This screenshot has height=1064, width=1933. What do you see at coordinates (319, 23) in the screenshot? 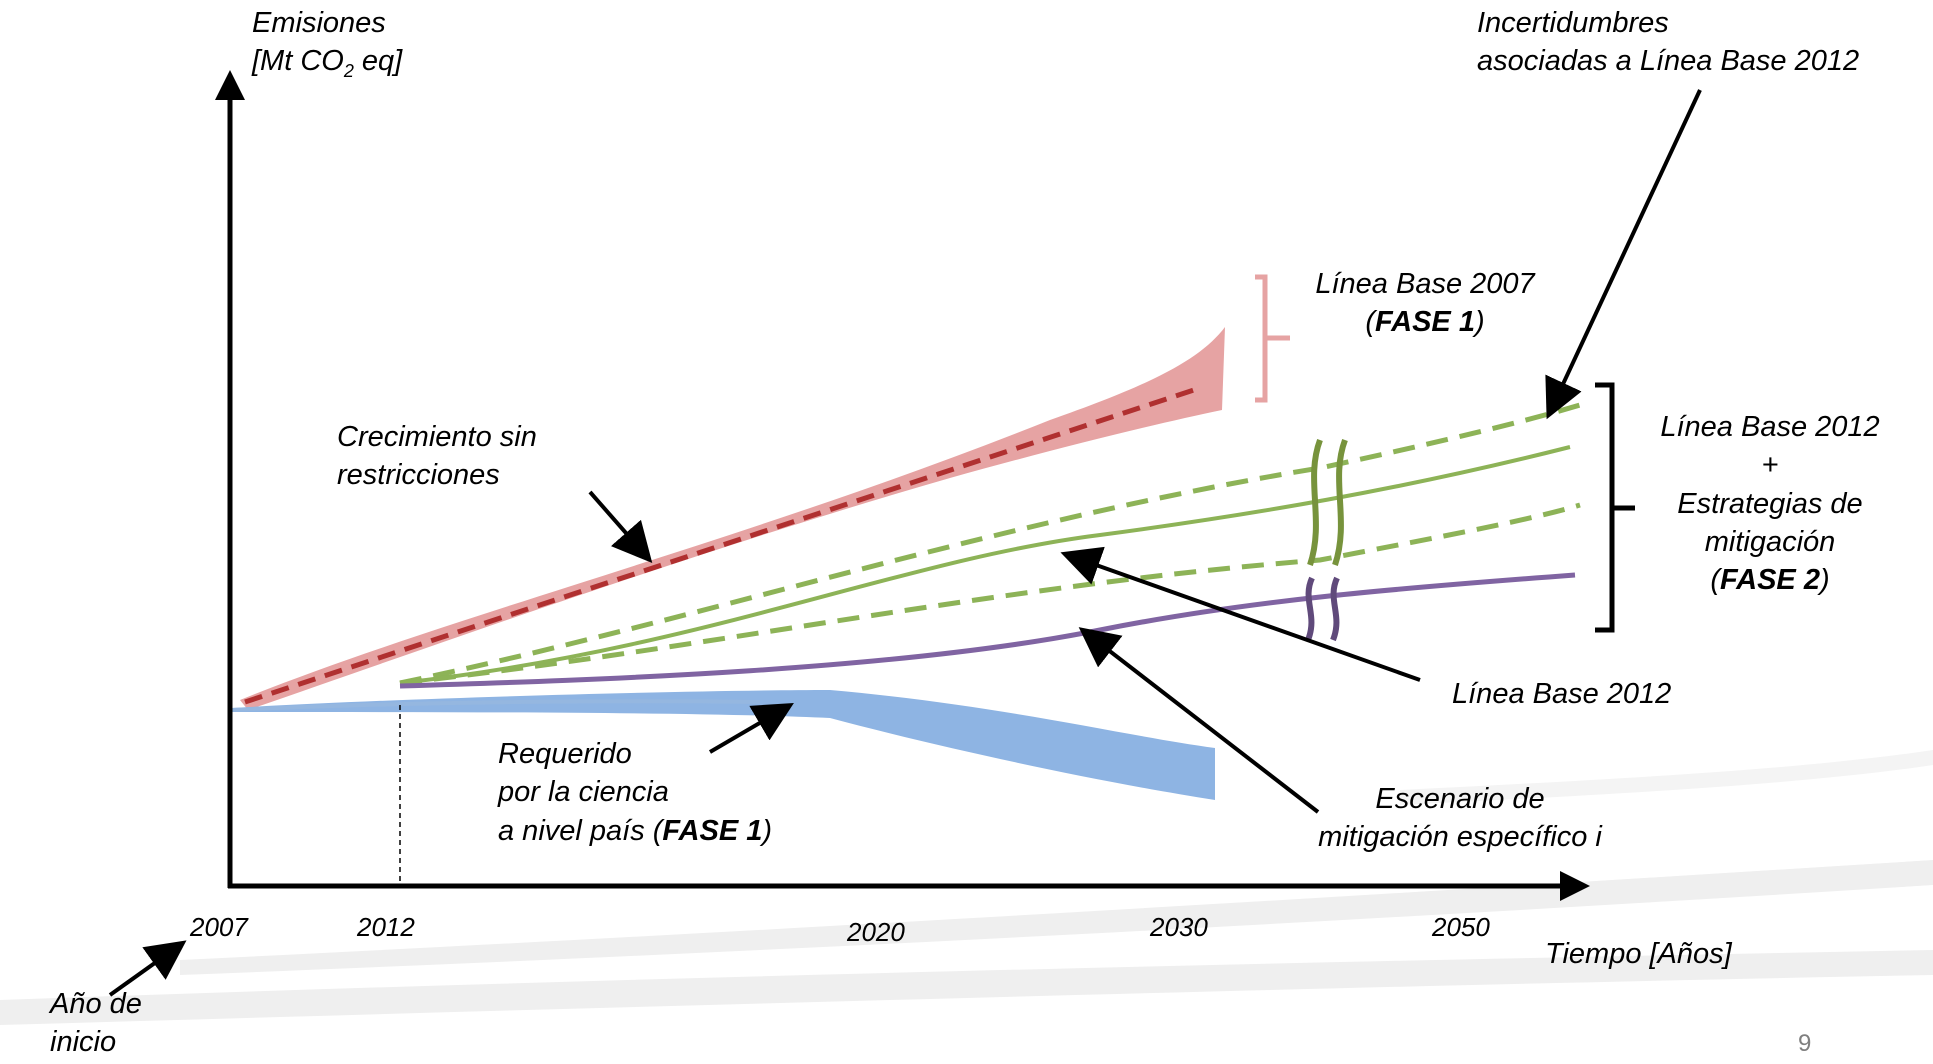
I see `y-axis-label-line1: Emisiones` at bounding box center [319, 23].